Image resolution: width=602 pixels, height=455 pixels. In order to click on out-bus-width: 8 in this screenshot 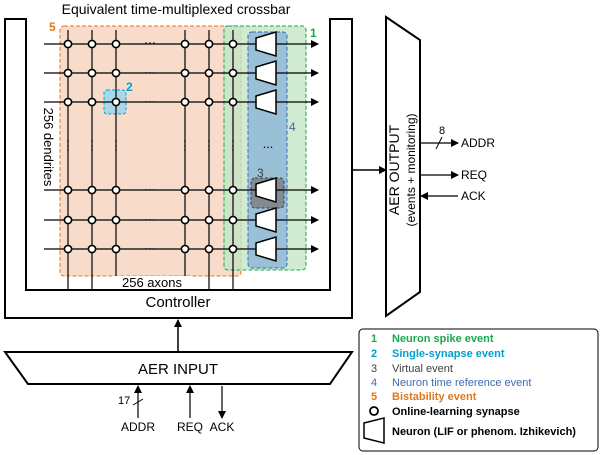, I will do `click(442, 131)`.